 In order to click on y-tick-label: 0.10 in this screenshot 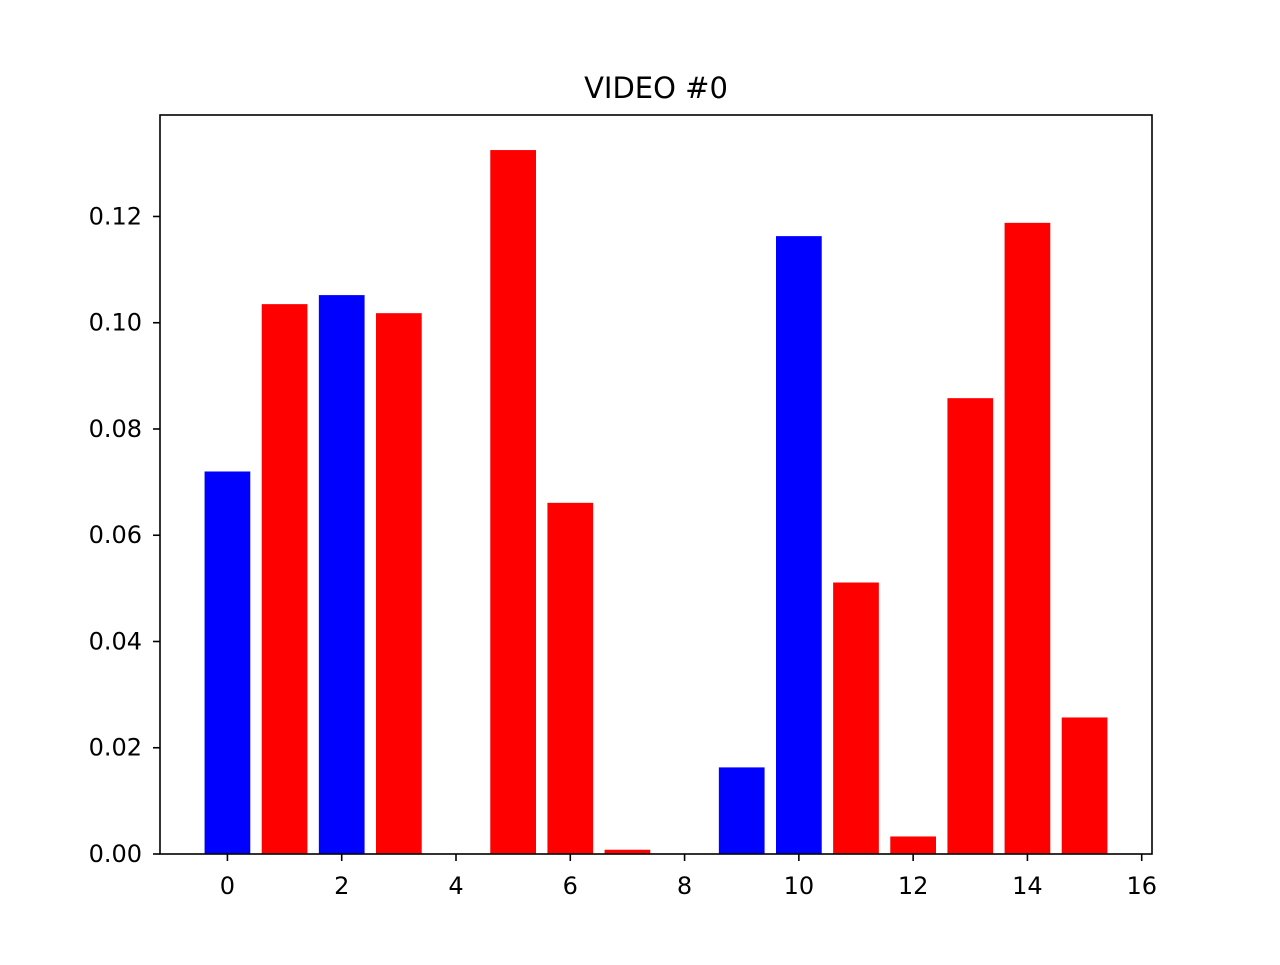, I will do `click(115, 323)`.